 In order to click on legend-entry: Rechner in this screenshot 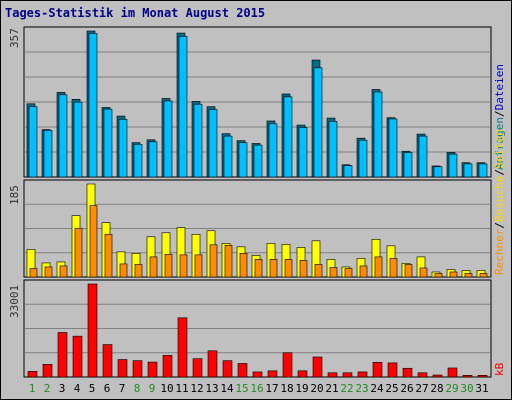, I will do `click(499, 251)`.